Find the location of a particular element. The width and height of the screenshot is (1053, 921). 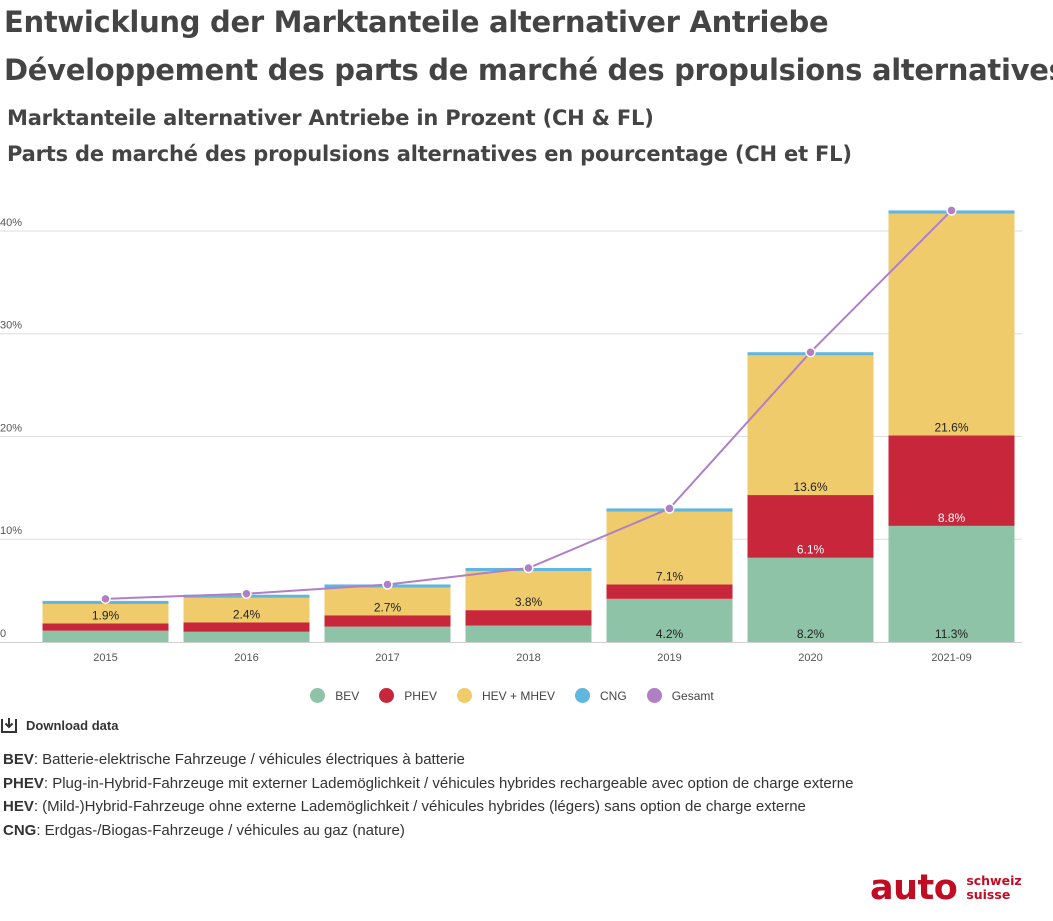

chart-legend: BEV PHEV HEV + MHEV CNG Gesamt is located at coordinates (512, 695).